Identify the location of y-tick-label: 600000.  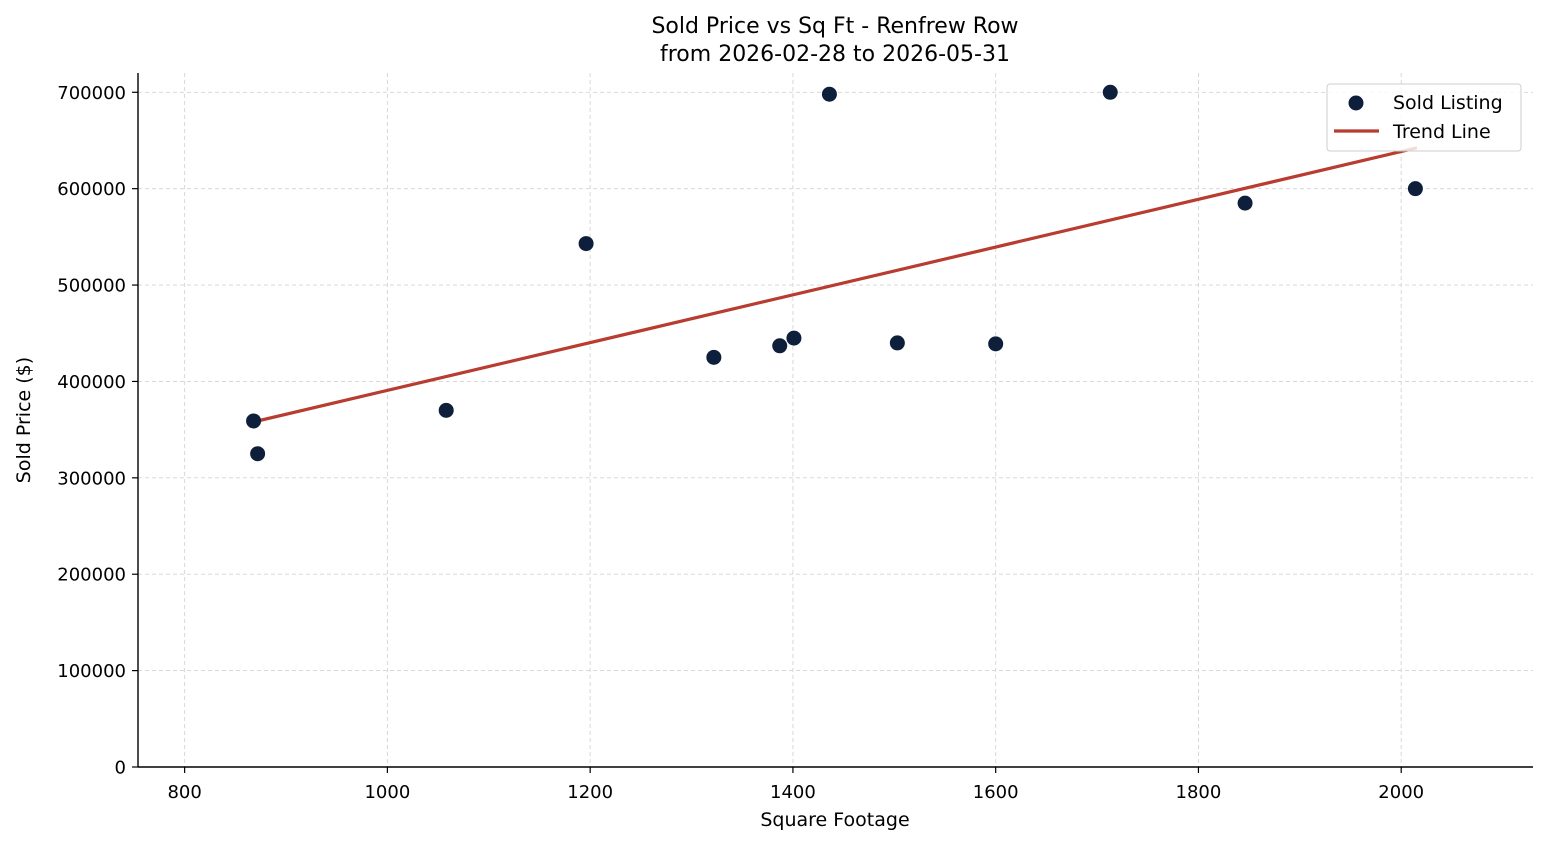
(91, 189).